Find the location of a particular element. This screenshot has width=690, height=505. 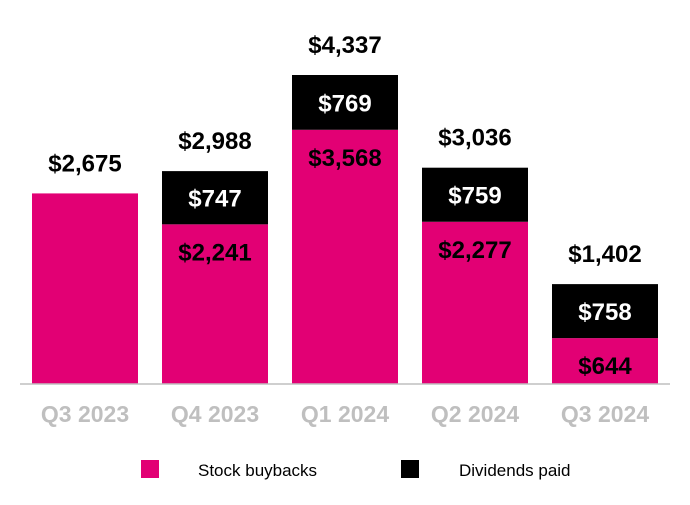

dividend-value-label: $758 is located at coordinates (604, 312).